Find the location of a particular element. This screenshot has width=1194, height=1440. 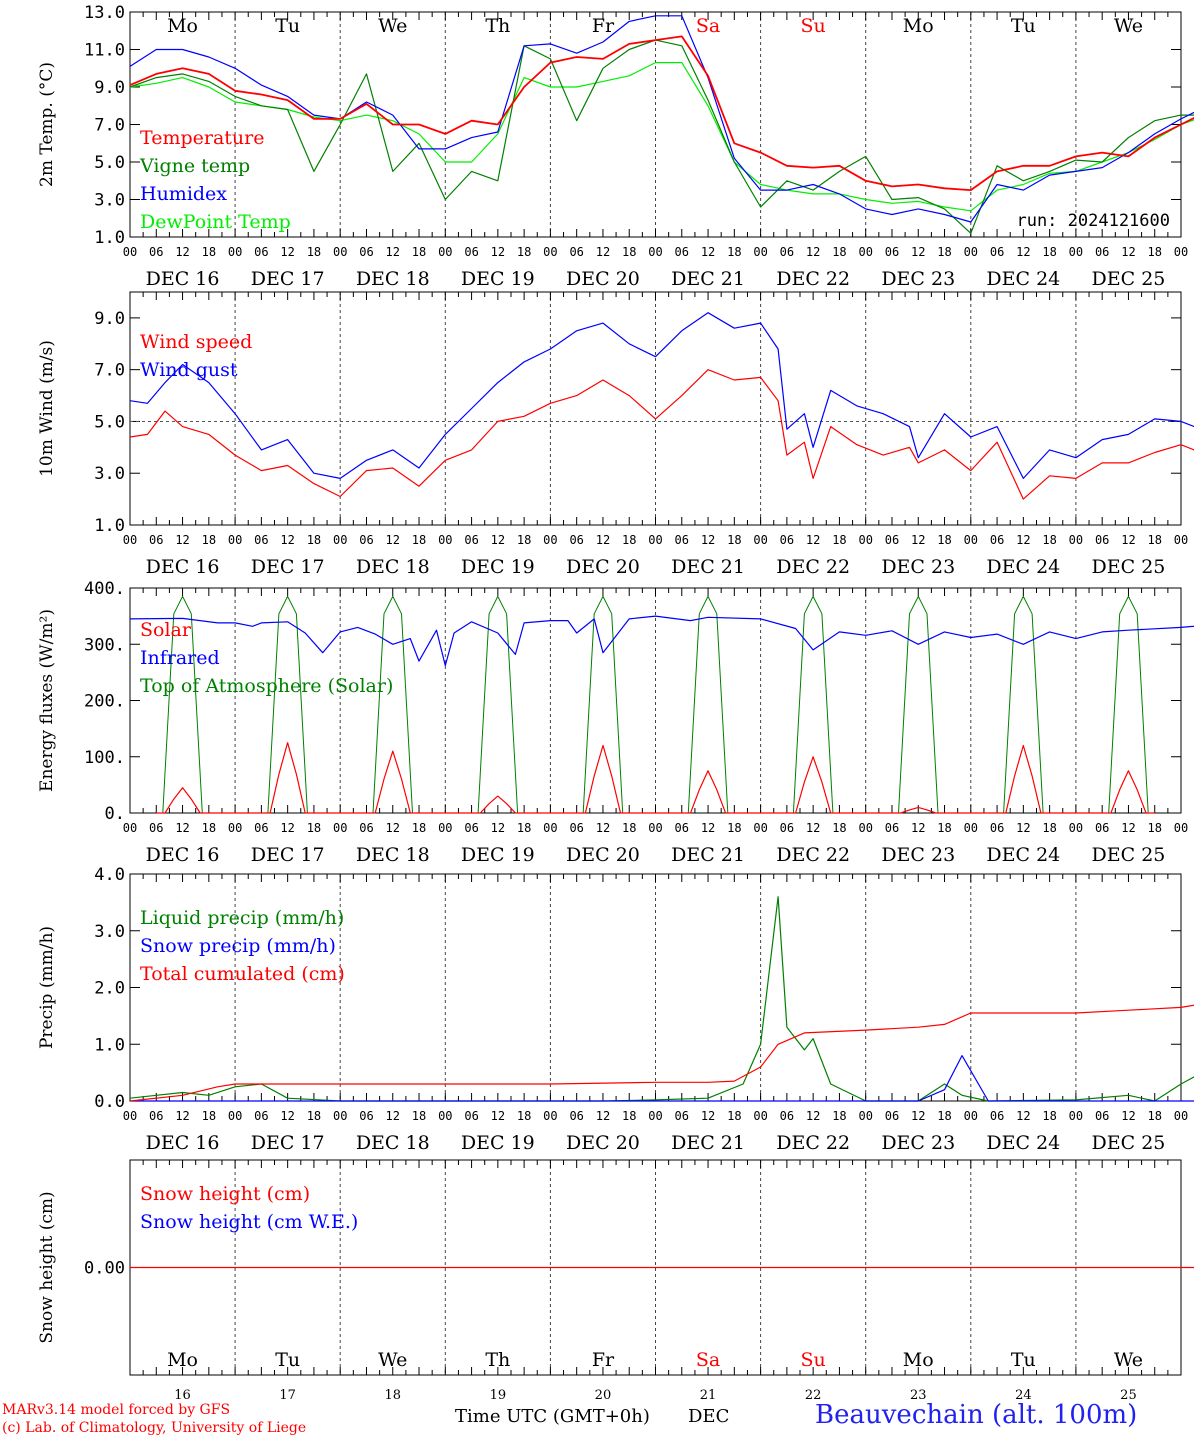

series-infrared is located at coordinates (661, 641).